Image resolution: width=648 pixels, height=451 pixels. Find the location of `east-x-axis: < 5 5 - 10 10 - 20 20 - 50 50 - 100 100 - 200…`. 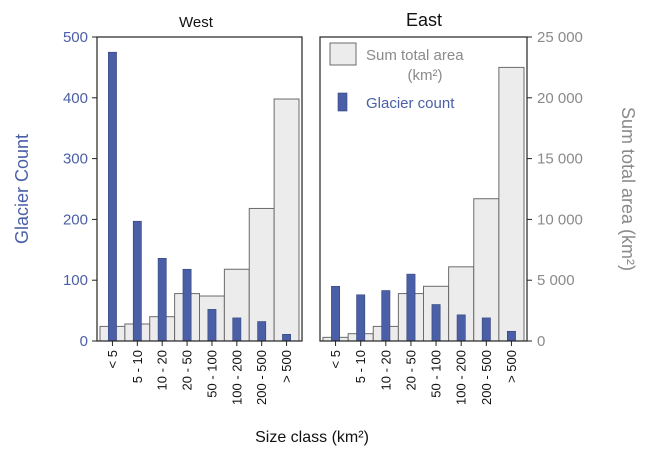

east-x-axis: < 5 5 - 10 10 - 20 20 - 50 50 - 100 100 - 200… is located at coordinates (423, 373).